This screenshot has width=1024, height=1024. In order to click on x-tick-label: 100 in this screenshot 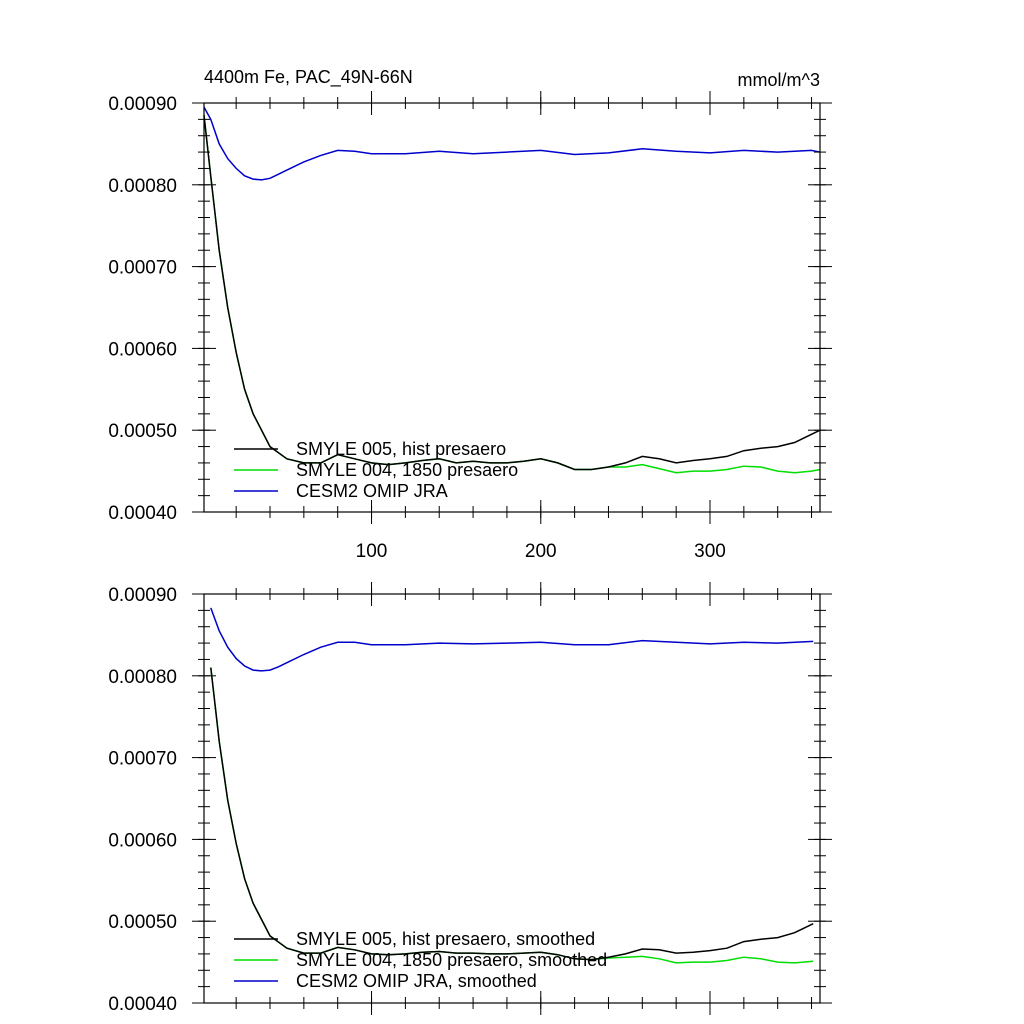, I will do `click(372, 551)`.